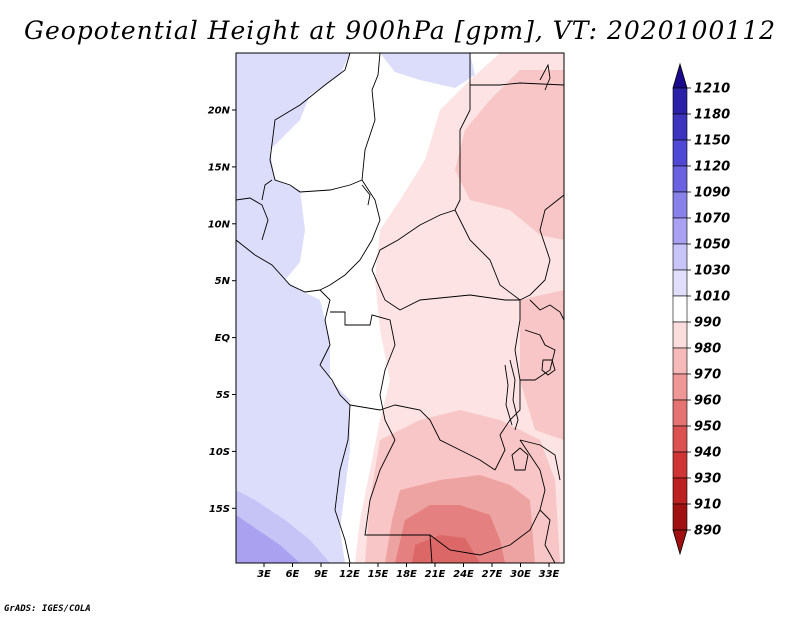 The image size is (800, 618). What do you see at coordinates (349, 574) in the screenshot?
I see `lon-label: 12E` at bounding box center [349, 574].